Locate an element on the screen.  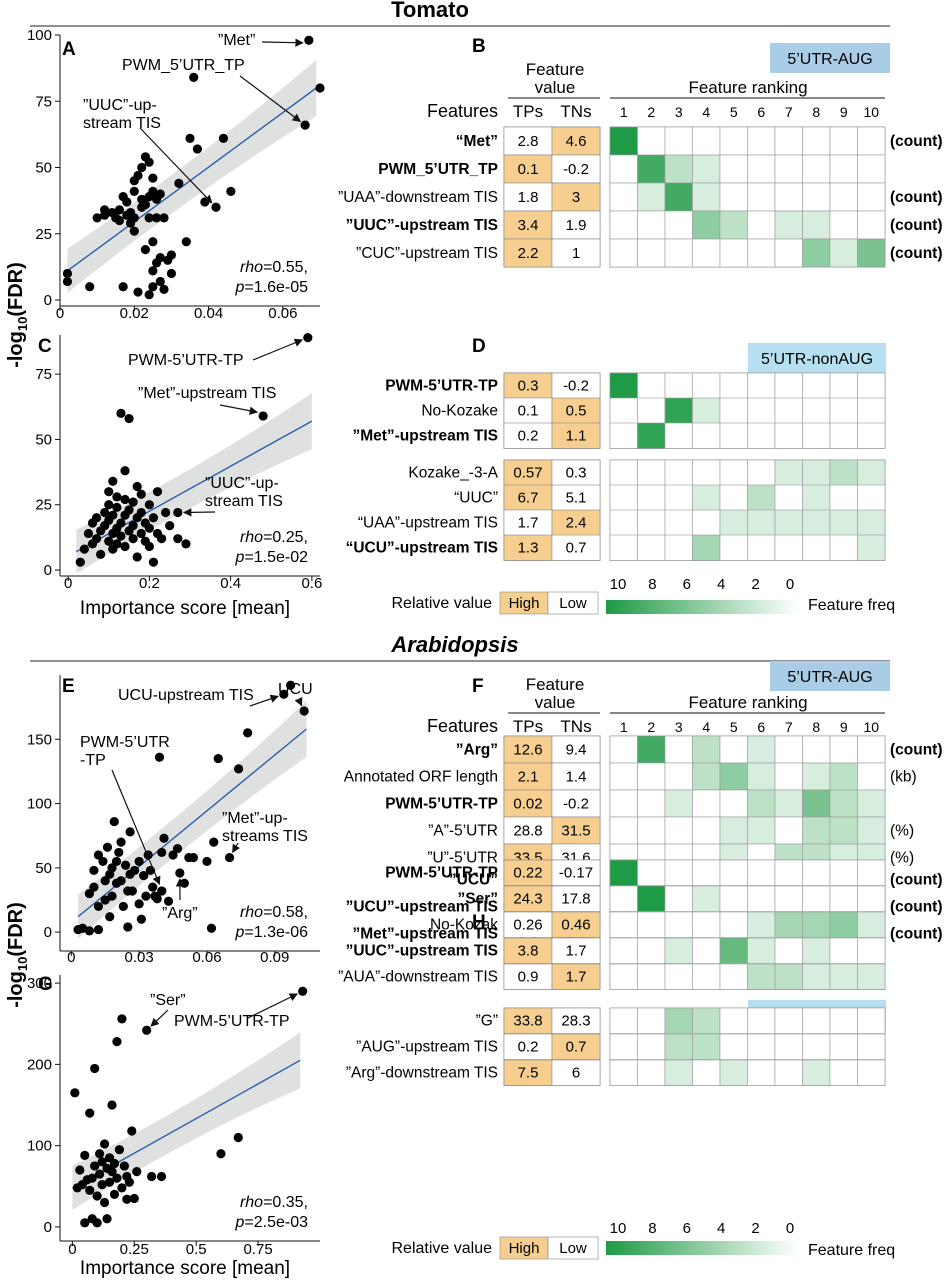
rank-label: 2 is located at coordinates (651, 727).